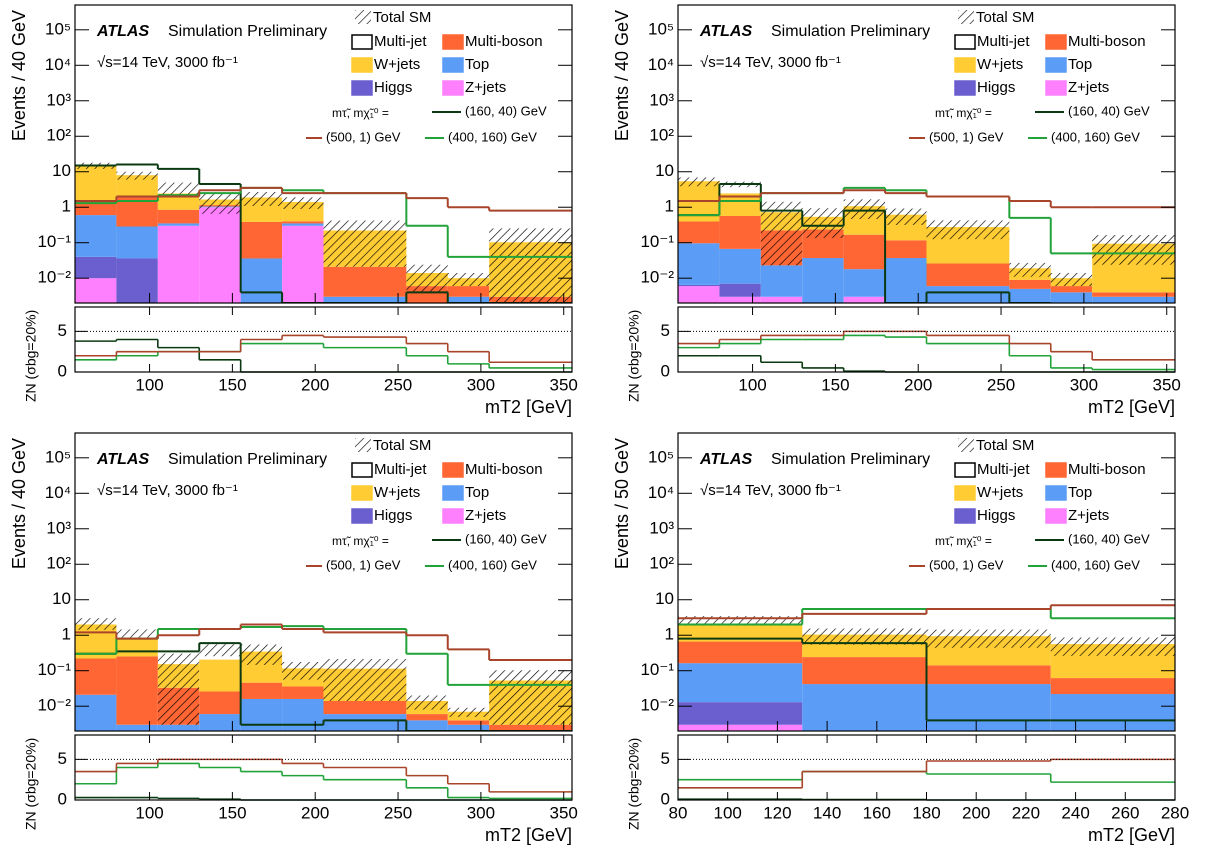 The width and height of the screenshot is (1205, 850). Describe the element at coordinates (926, 154) in the screenshot. I see `frame` at that location.